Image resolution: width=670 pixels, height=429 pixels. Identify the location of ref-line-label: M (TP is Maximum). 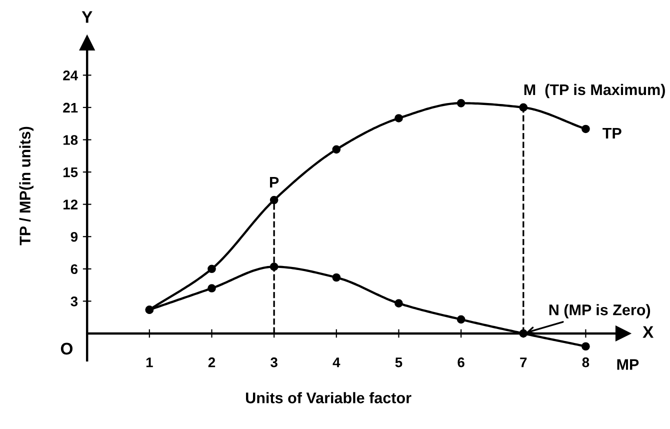
(594, 91).